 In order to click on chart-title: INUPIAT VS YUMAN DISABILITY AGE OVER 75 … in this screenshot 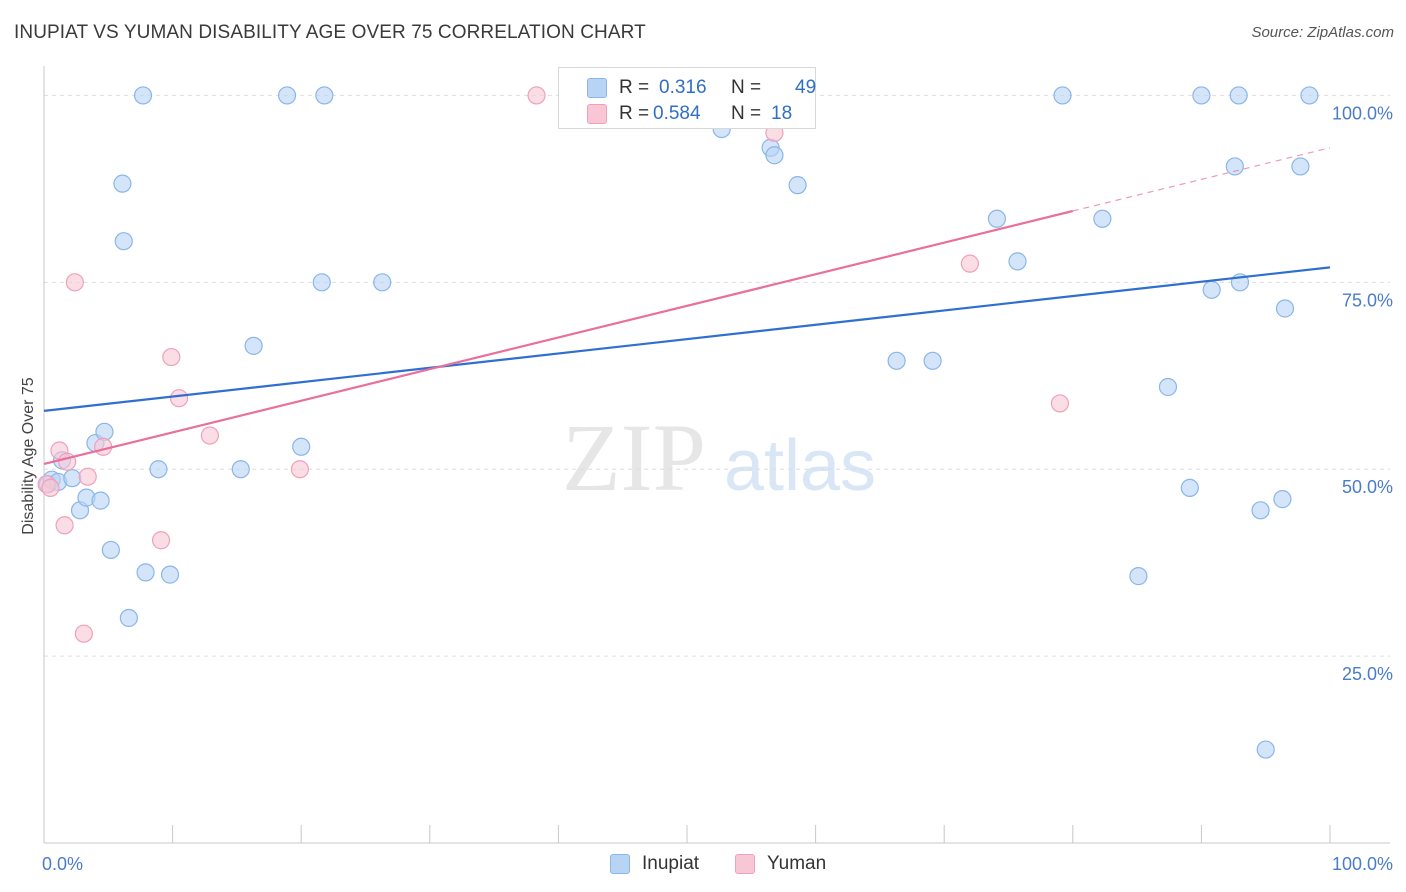, I will do `click(330, 32)`.